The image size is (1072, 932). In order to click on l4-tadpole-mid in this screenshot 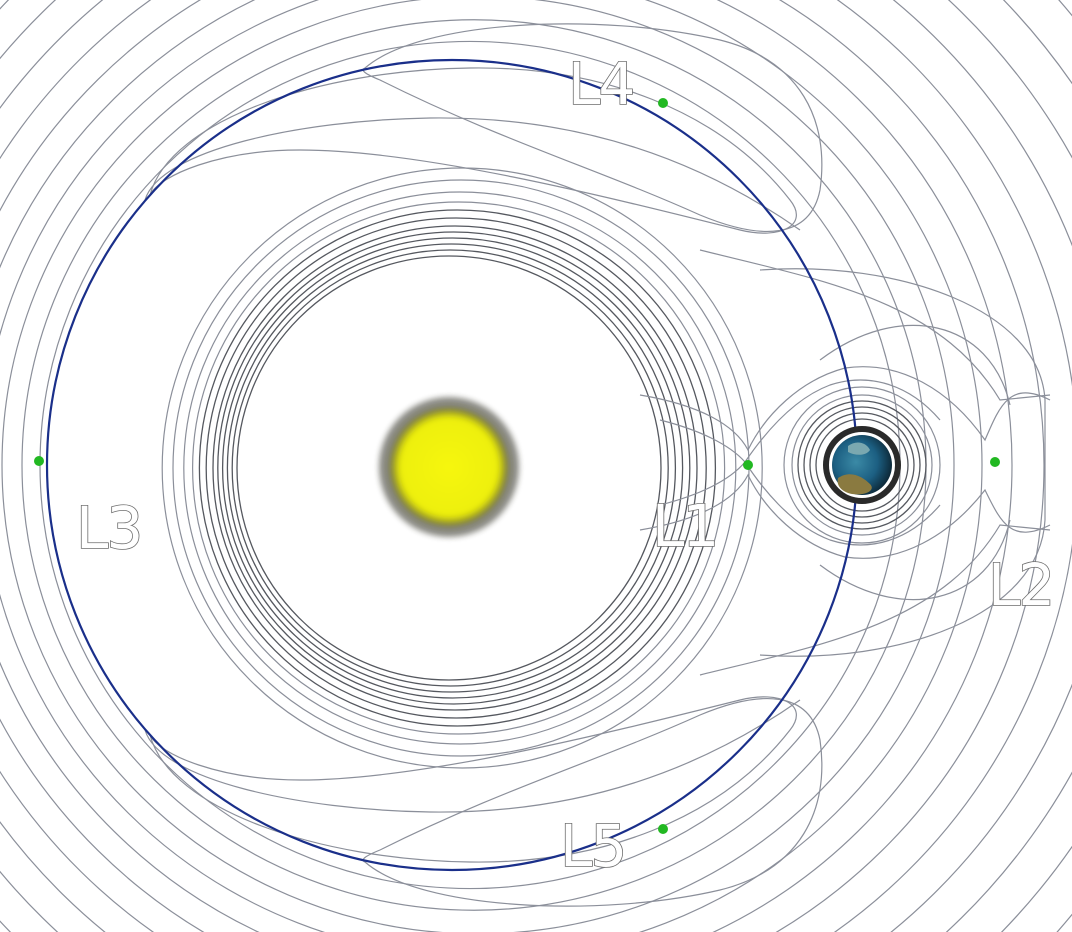, I will do `click(473, 150)`.